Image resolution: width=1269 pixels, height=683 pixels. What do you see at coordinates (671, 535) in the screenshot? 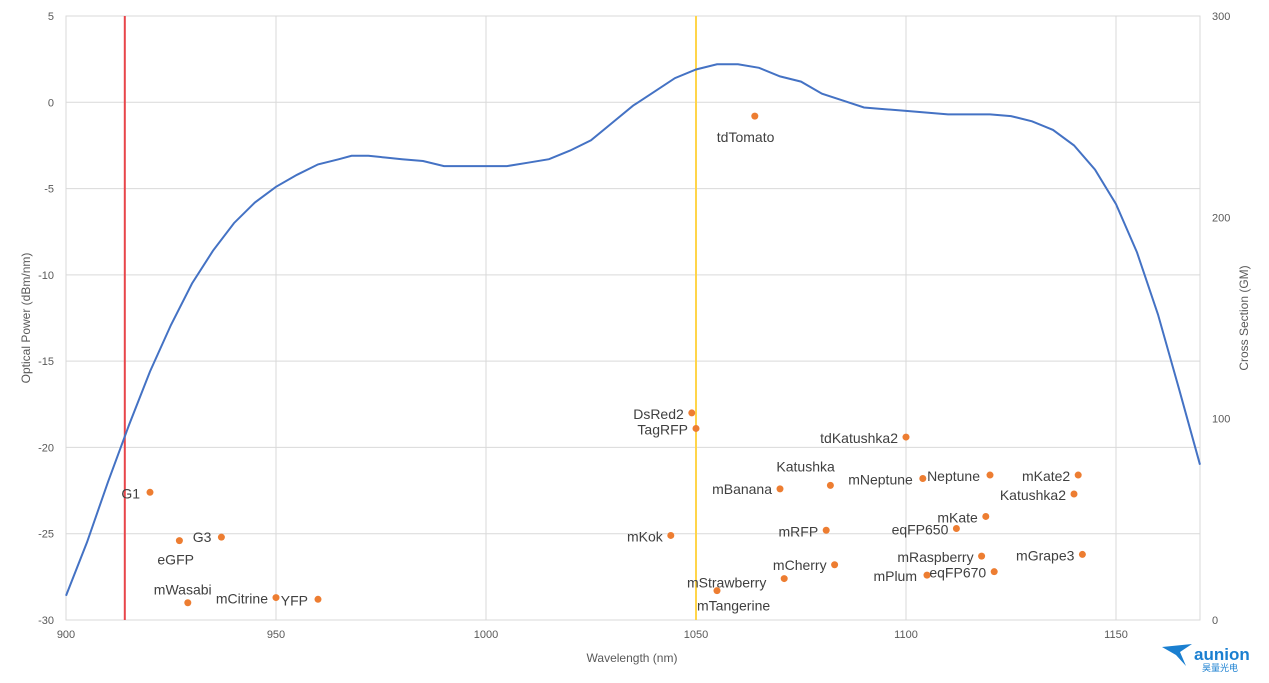
I see `point-mkok` at bounding box center [671, 535].